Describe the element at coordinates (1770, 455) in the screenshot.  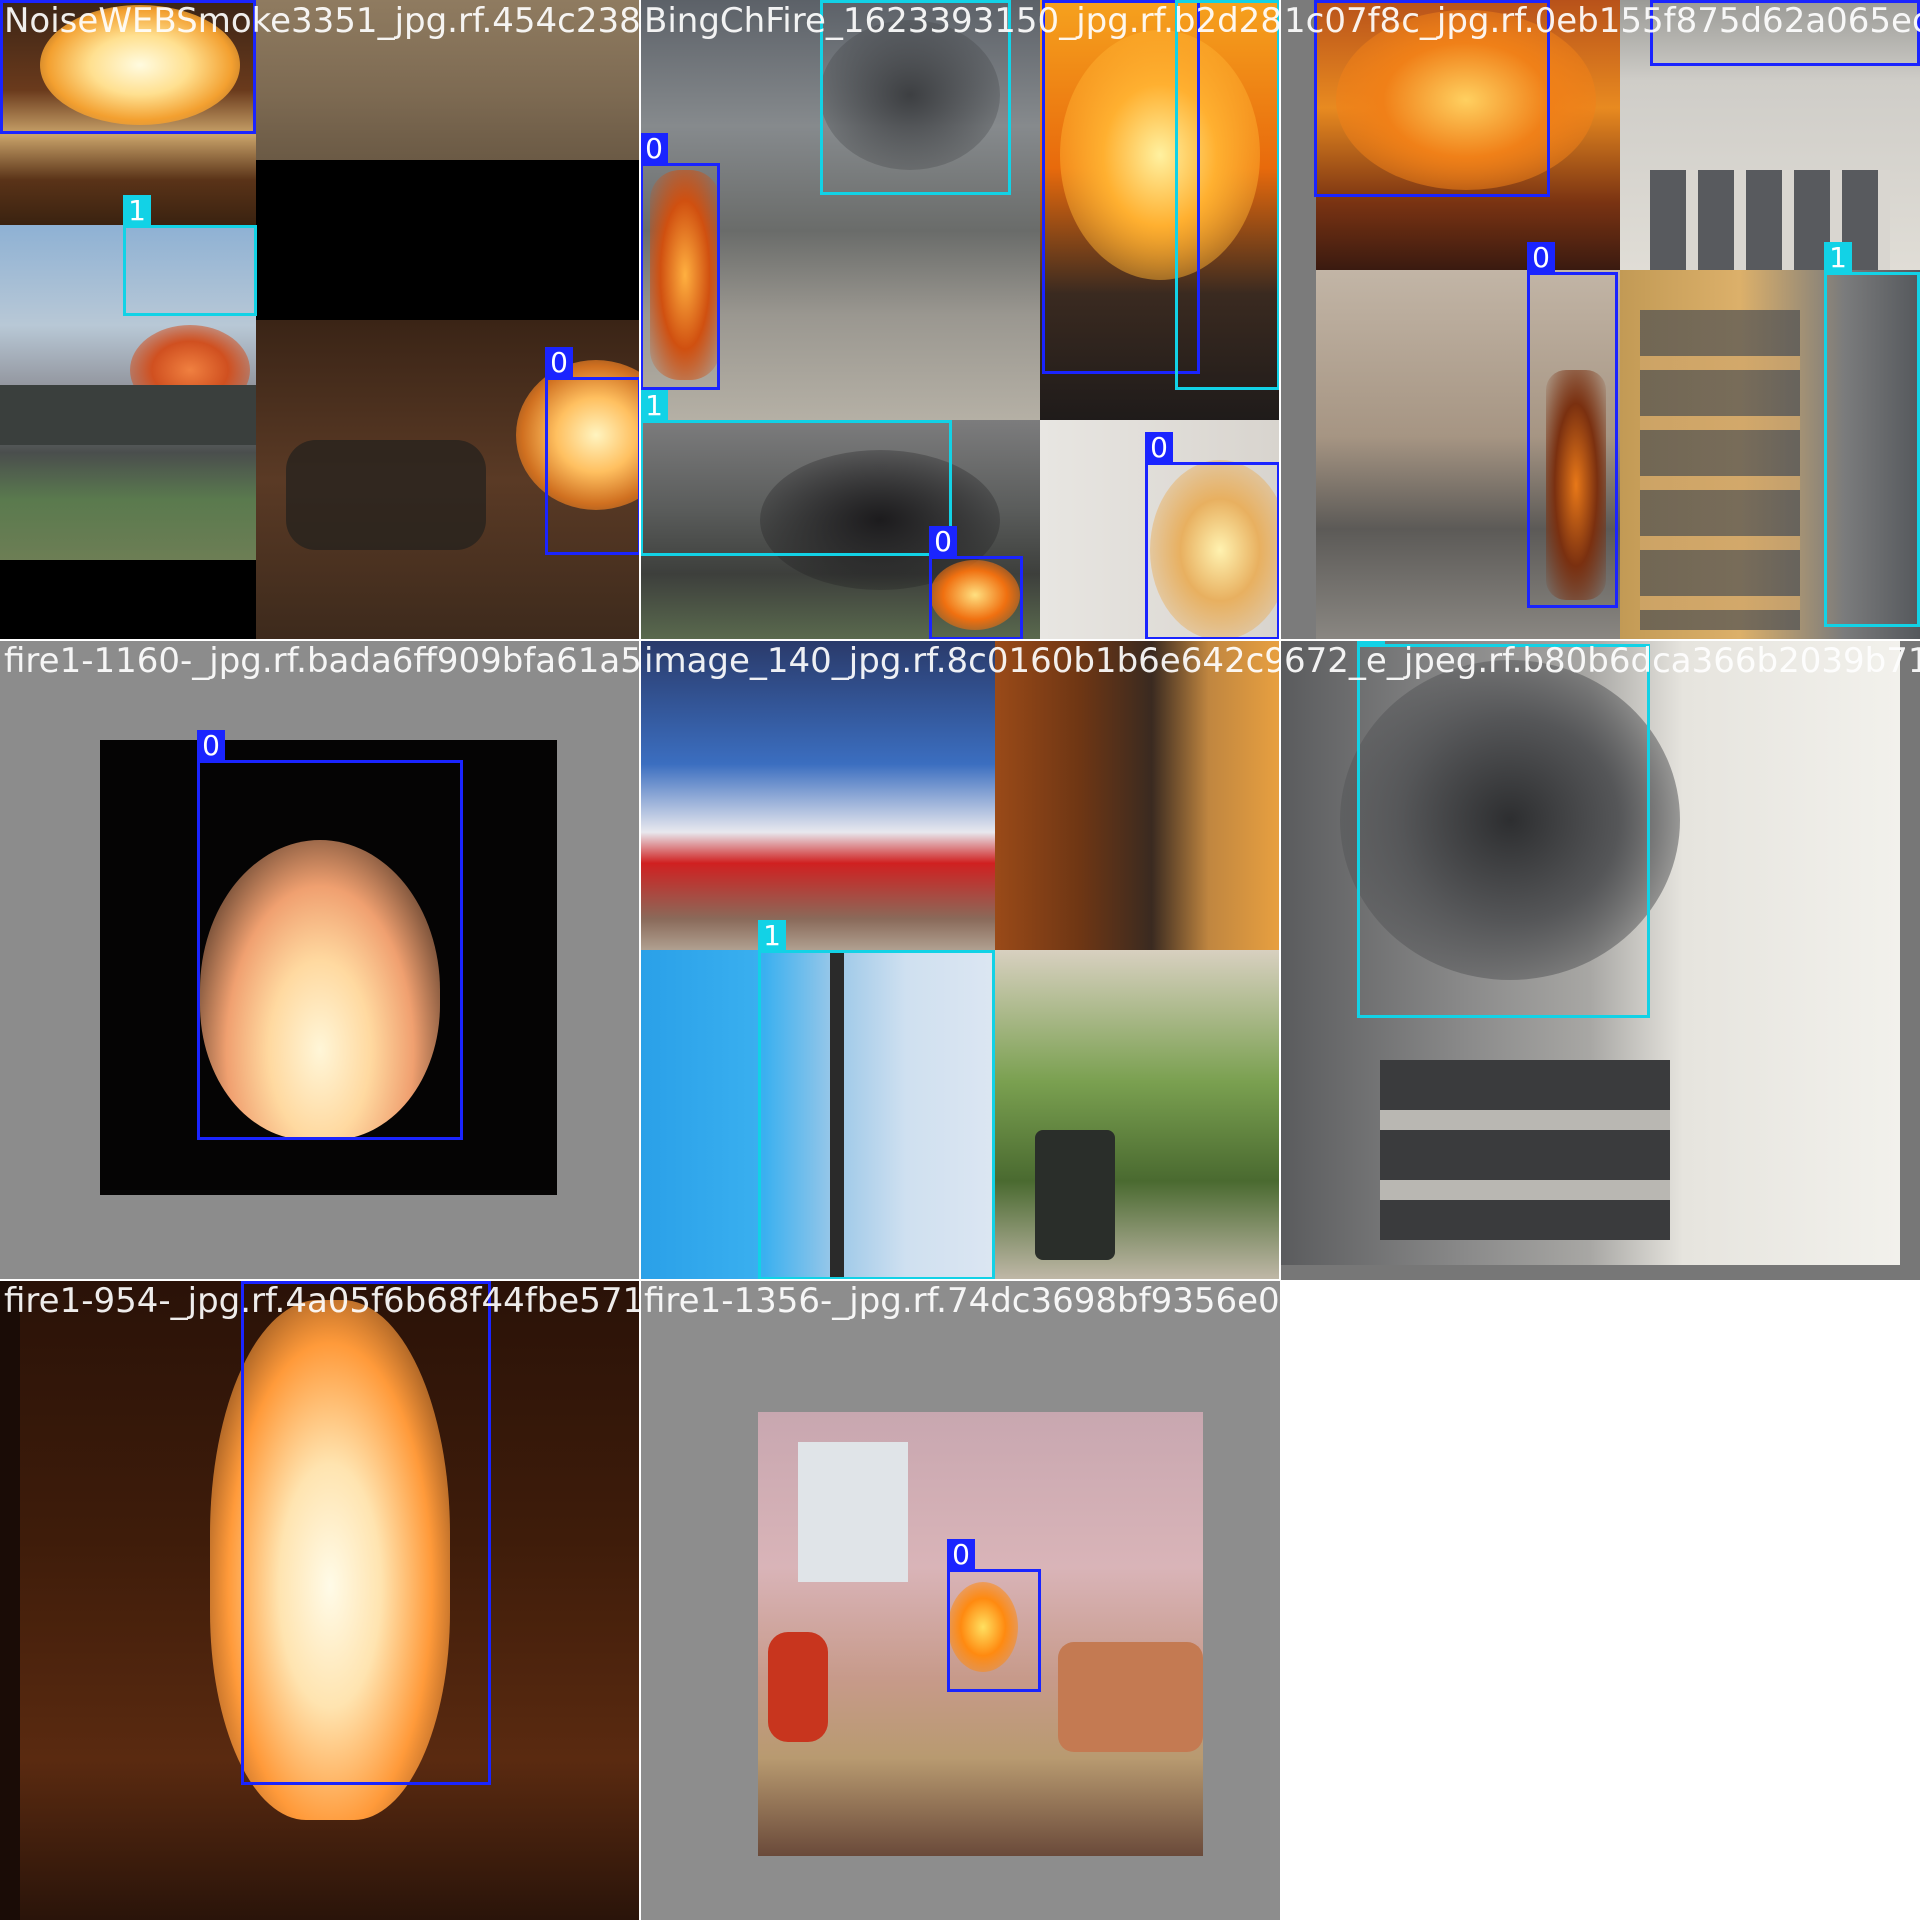
I see `smoking-building-photo` at that location.